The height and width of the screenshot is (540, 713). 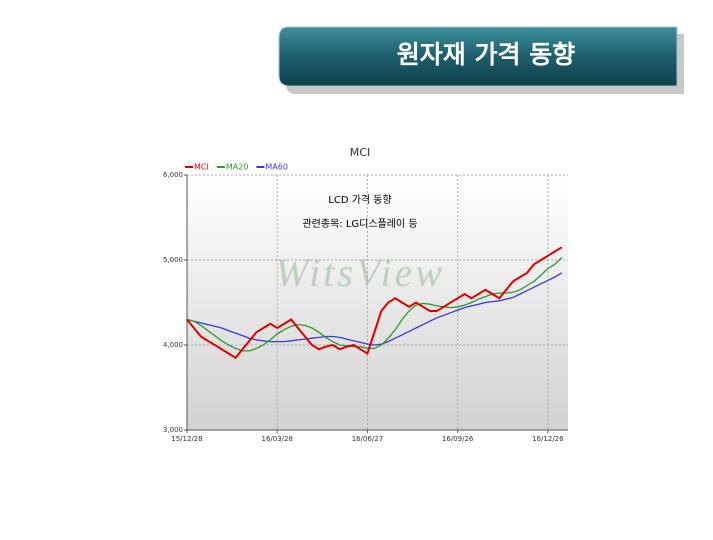 What do you see at coordinates (173, 345) in the screenshot?
I see `y-tick-label: 4,000` at bounding box center [173, 345].